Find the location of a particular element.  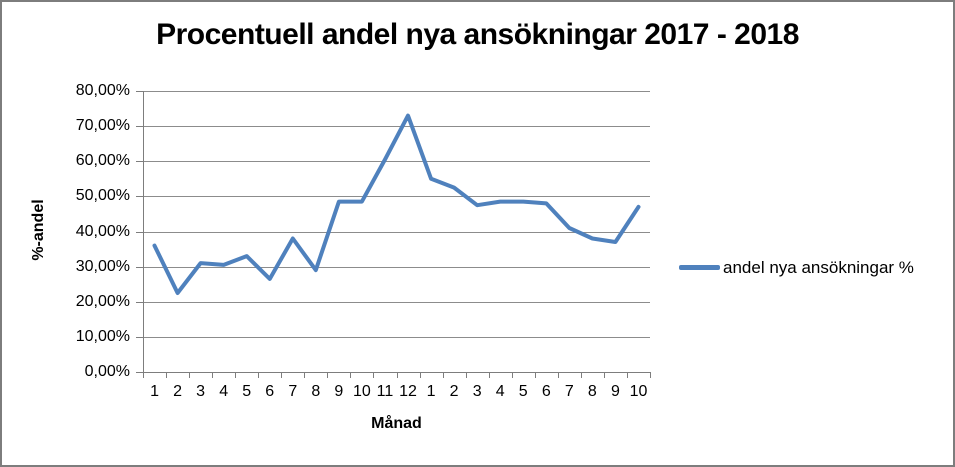

legend-series-label: andel nya ansökningar % is located at coordinates (818, 267).